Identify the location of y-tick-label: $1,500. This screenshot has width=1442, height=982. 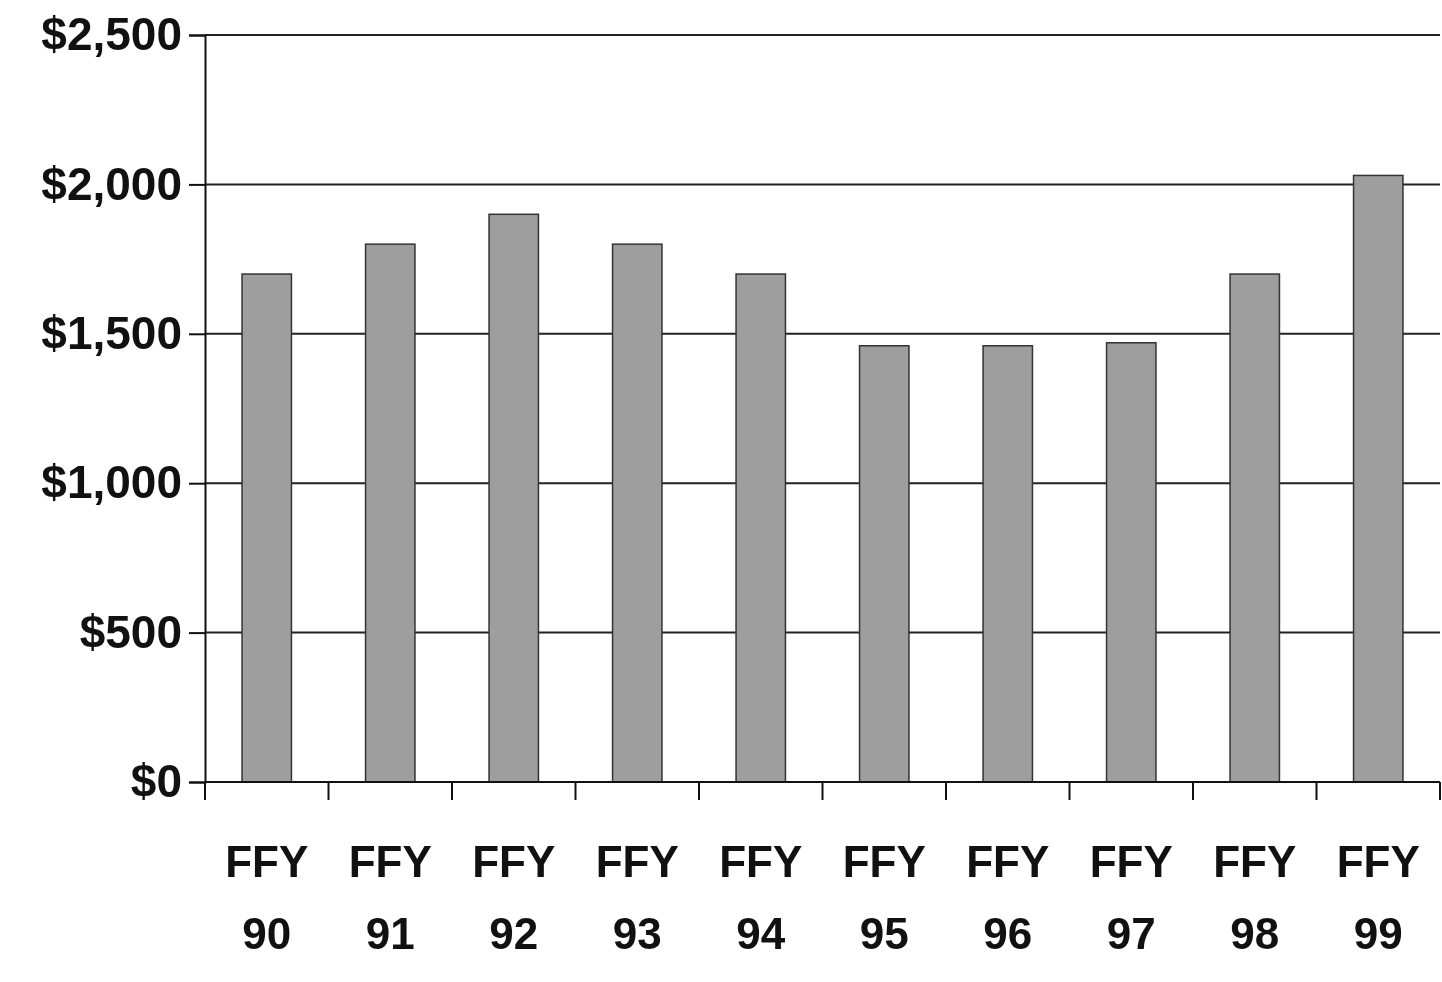
(111, 333).